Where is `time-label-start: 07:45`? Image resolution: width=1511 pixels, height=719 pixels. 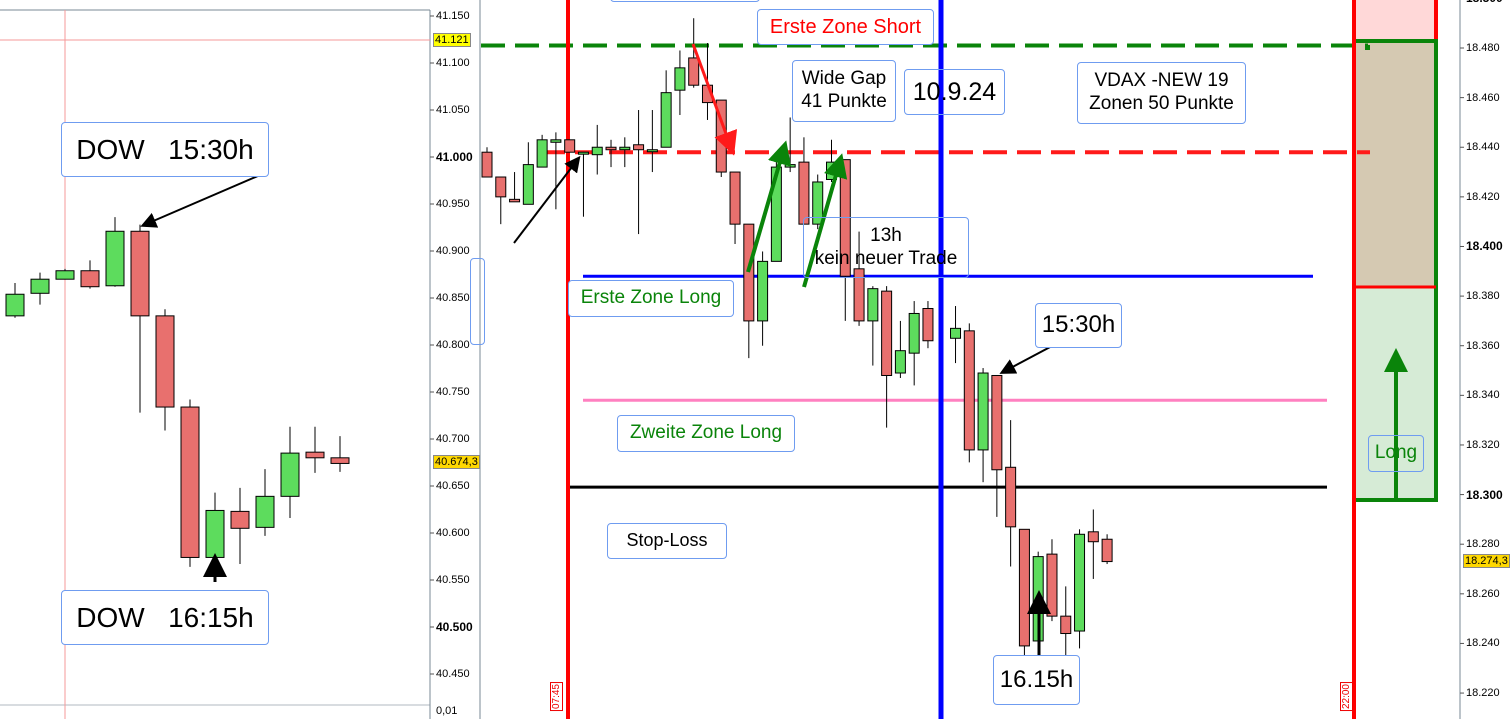 time-label-start: 07:45 is located at coordinates (556, 697).